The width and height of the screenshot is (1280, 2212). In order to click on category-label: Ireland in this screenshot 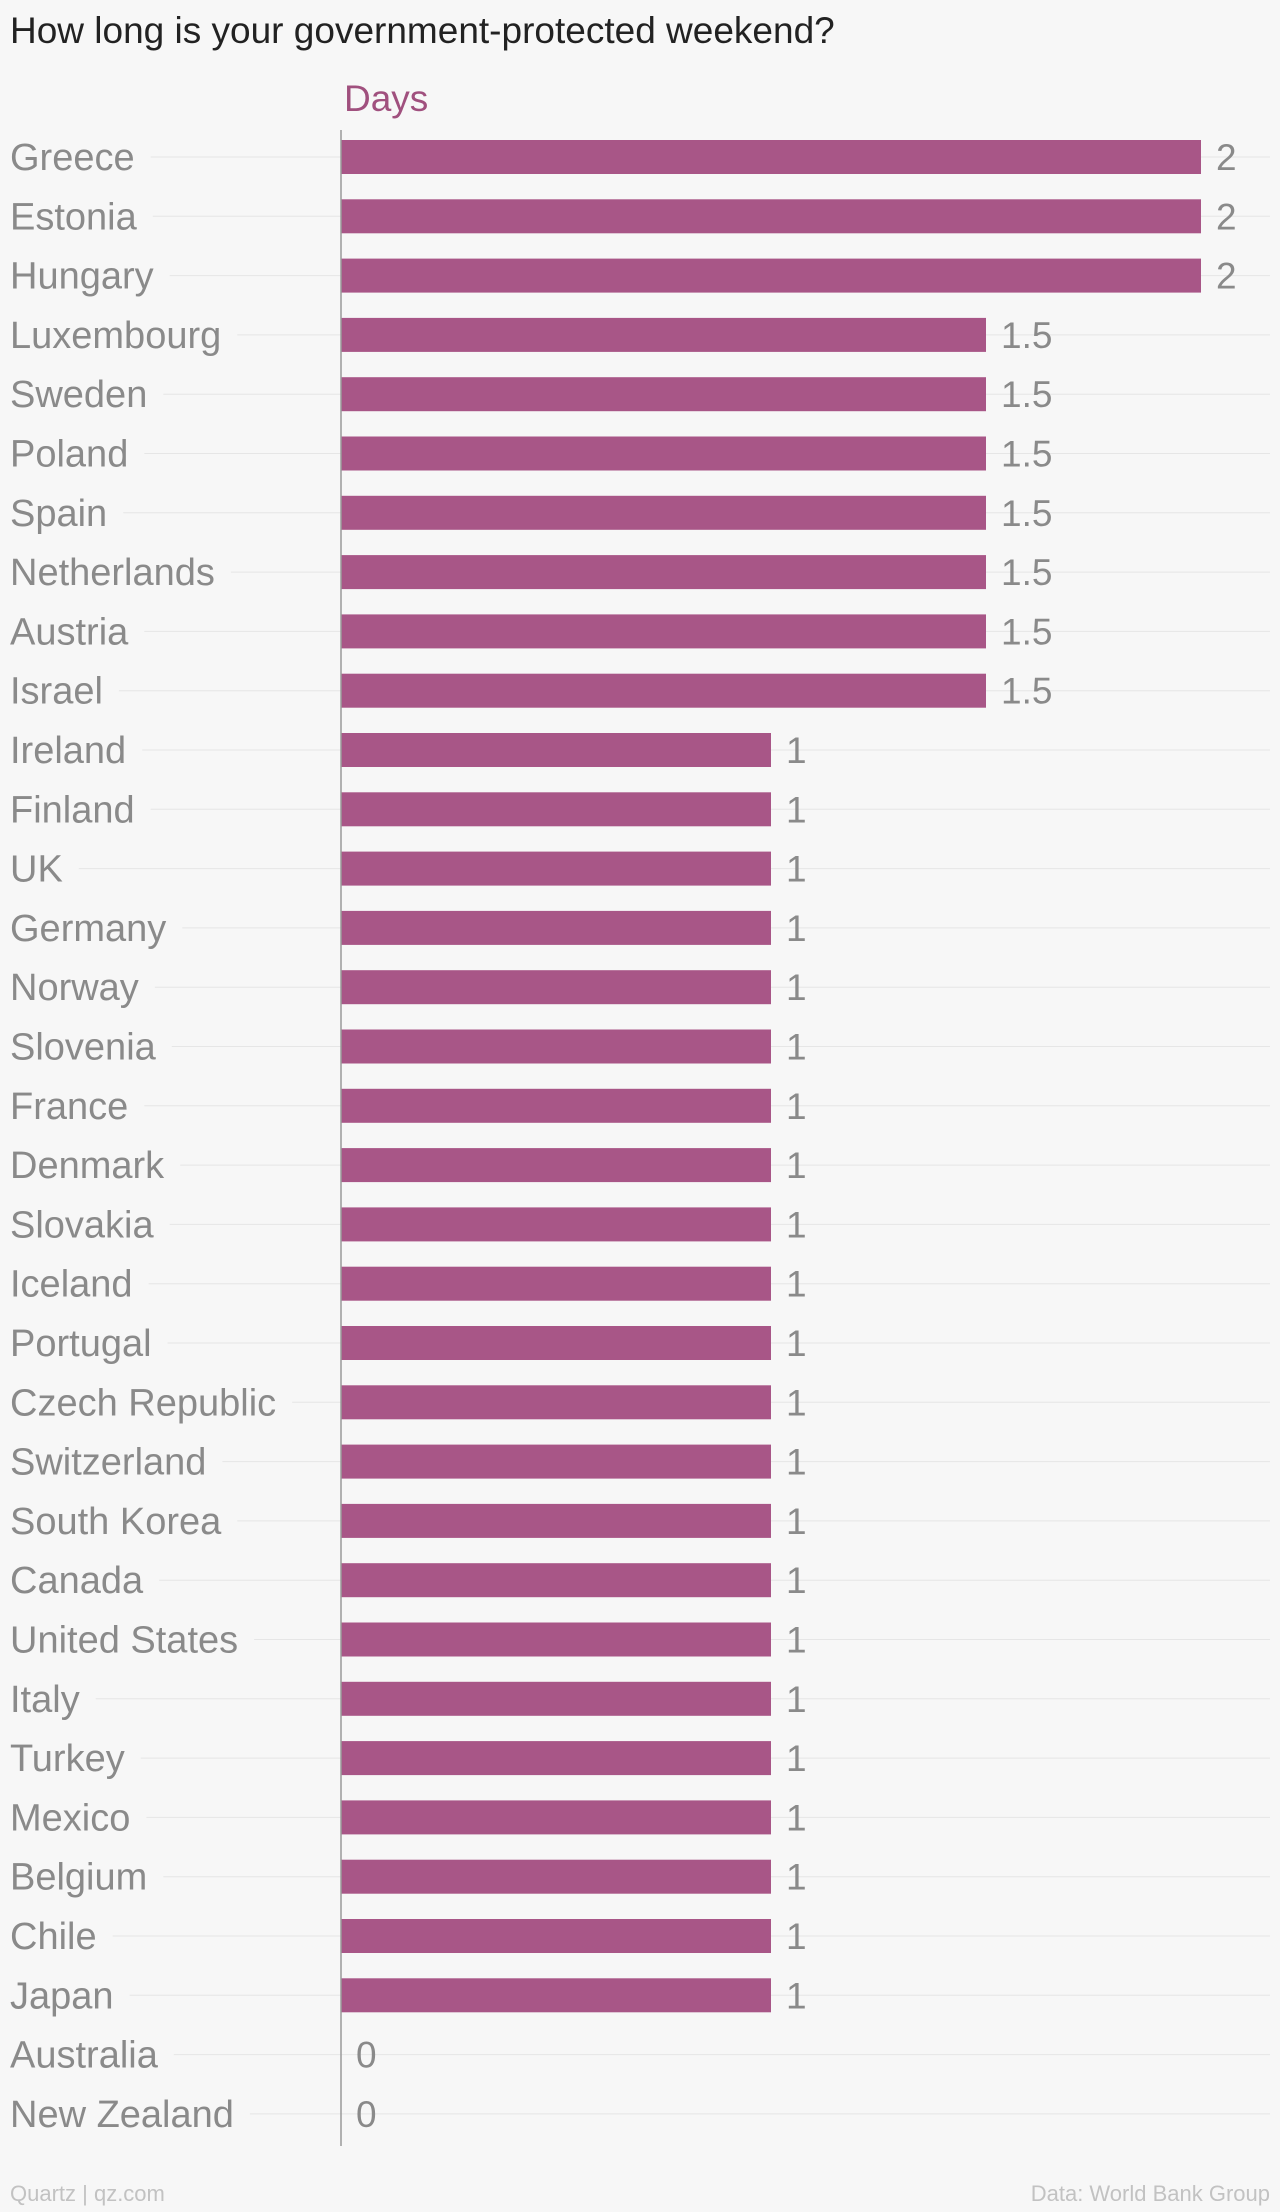, I will do `click(68, 751)`.